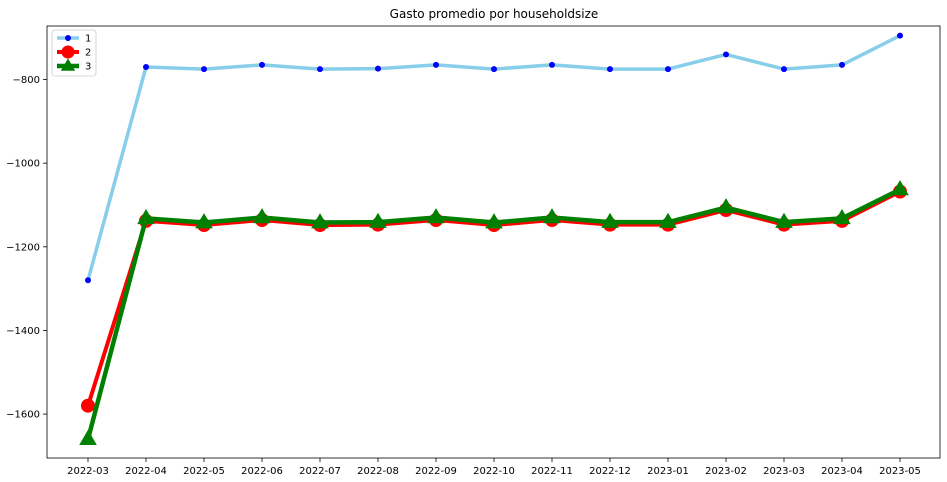  I want to click on legend: 1 2 3, so click(74, 53).